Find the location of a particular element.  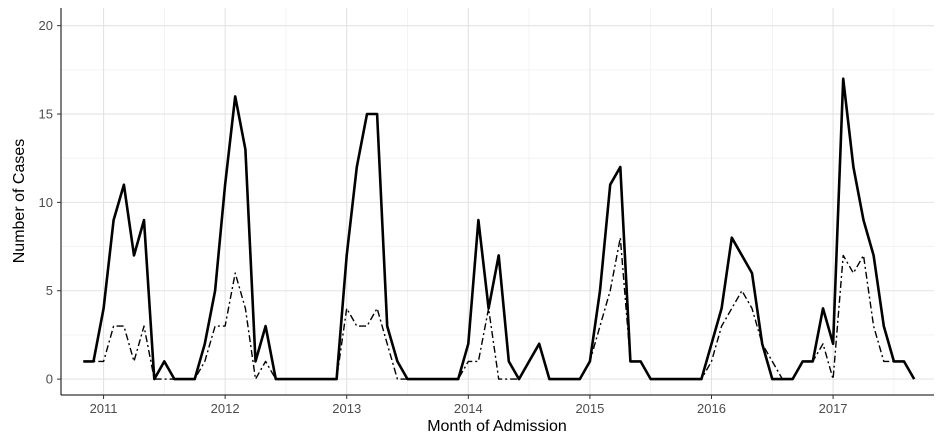

y-axis-title: Number of Cases is located at coordinates (19, 201).